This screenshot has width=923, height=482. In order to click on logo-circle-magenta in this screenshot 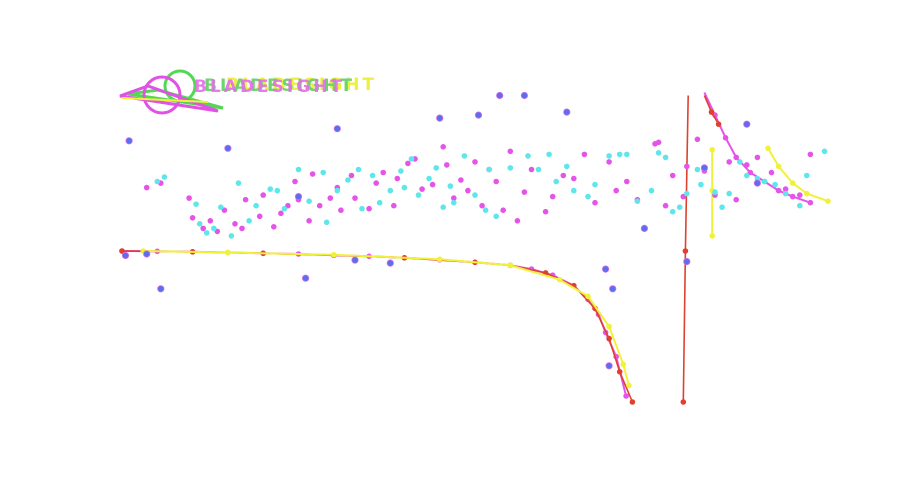, I will do `click(162, 95)`.